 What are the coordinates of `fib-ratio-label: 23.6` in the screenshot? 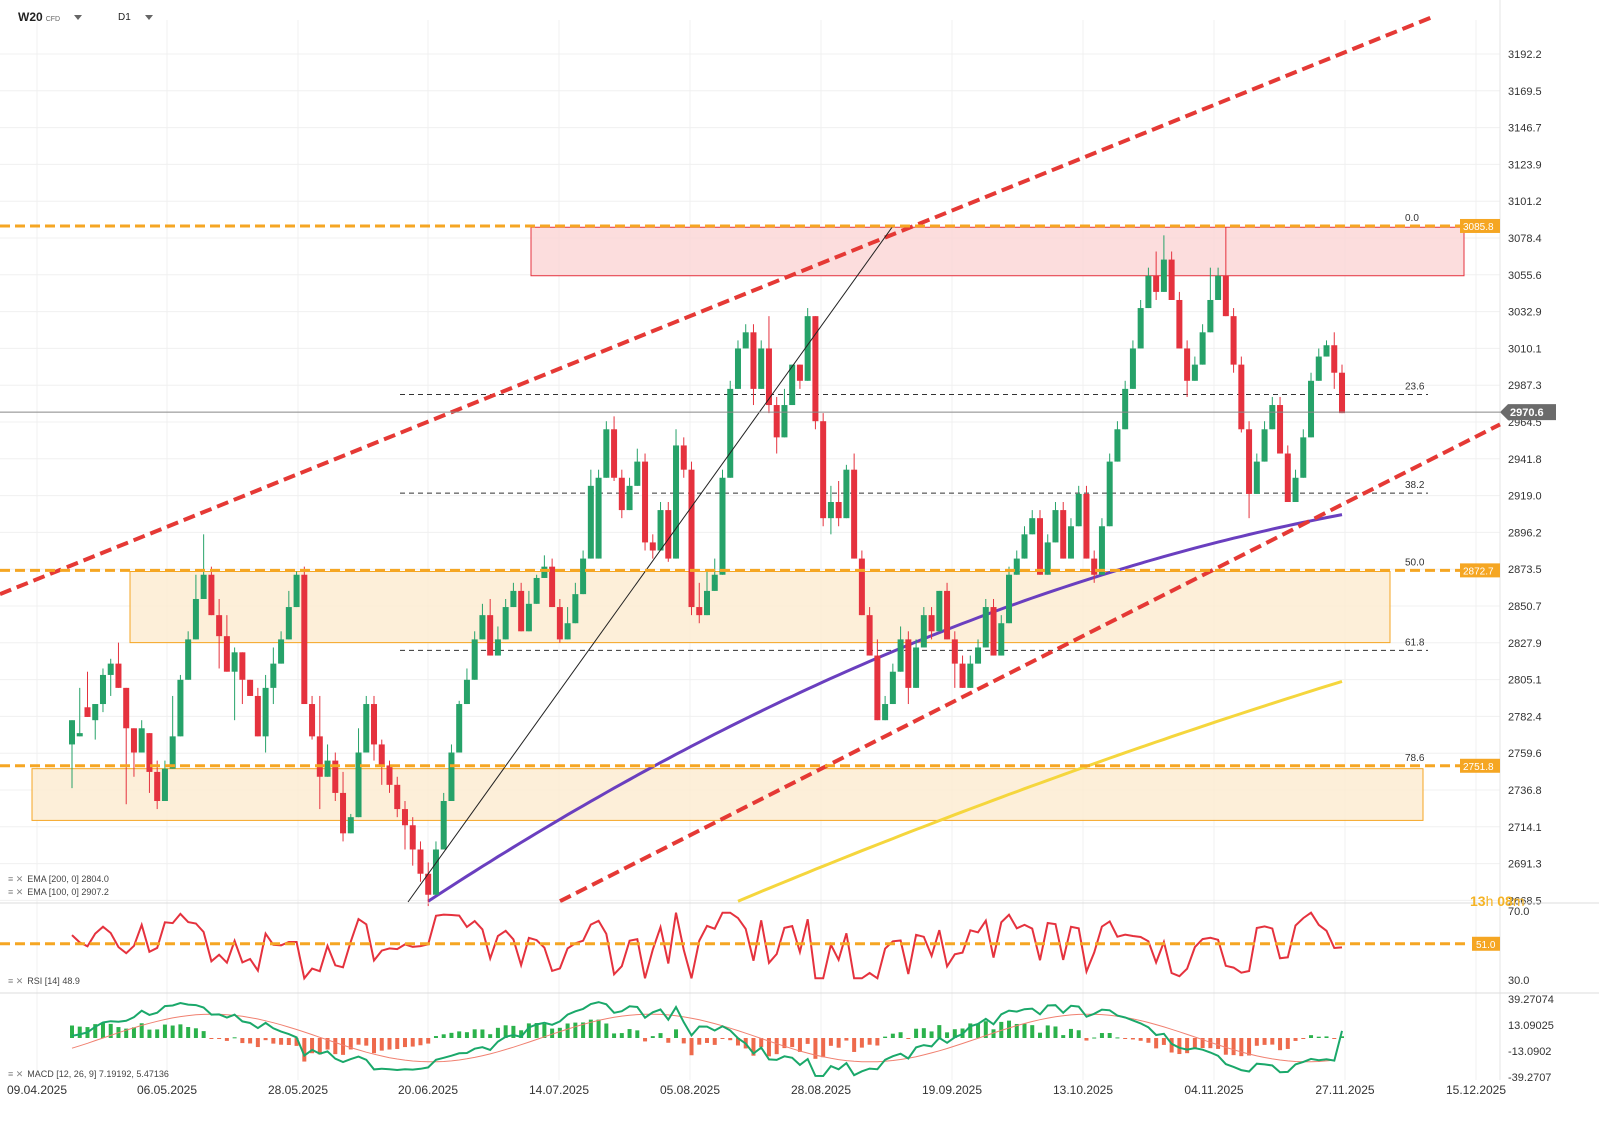 It's located at (1415, 387).